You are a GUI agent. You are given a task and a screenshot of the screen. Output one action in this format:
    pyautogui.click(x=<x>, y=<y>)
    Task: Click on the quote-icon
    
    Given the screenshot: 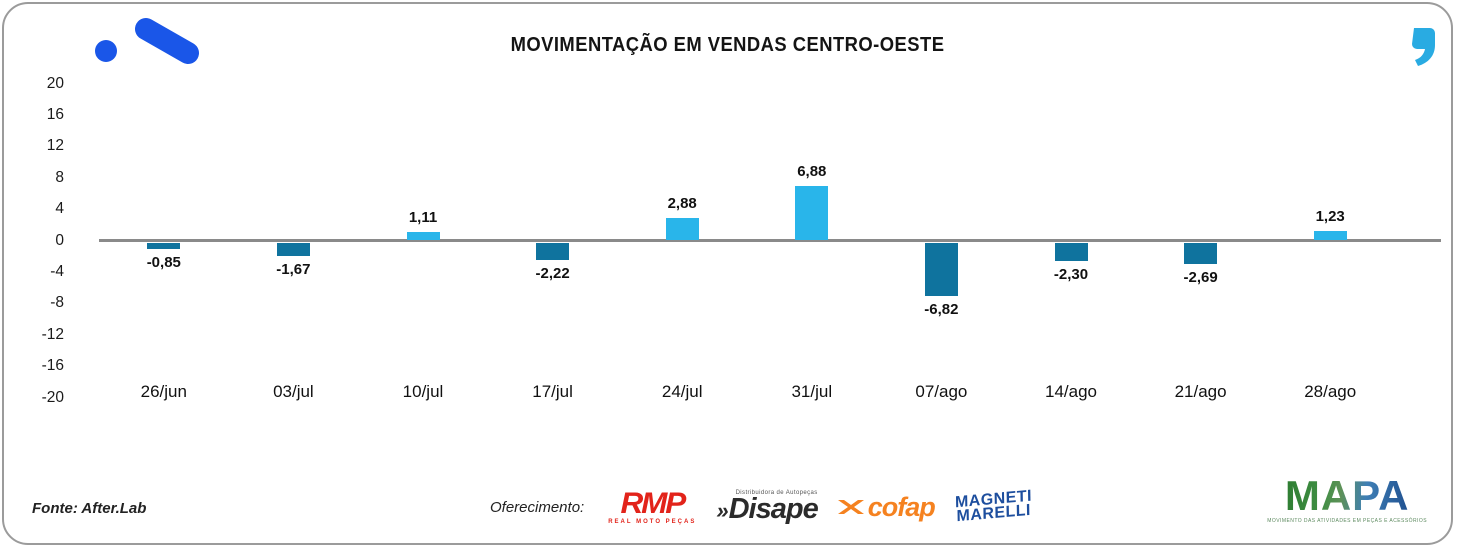 What is the action you would take?
    pyautogui.click(x=1423, y=47)
    